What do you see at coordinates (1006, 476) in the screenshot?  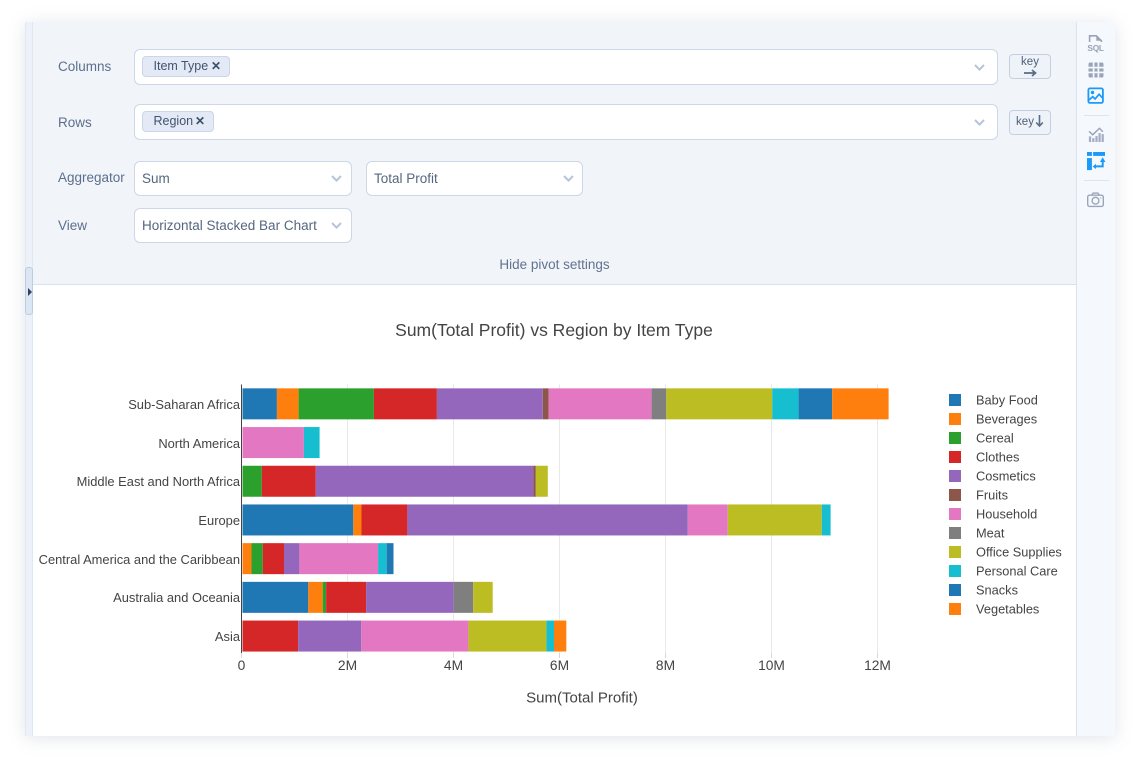 I see `svg-text: Cosmetics` at bounding box center [1006, 476].